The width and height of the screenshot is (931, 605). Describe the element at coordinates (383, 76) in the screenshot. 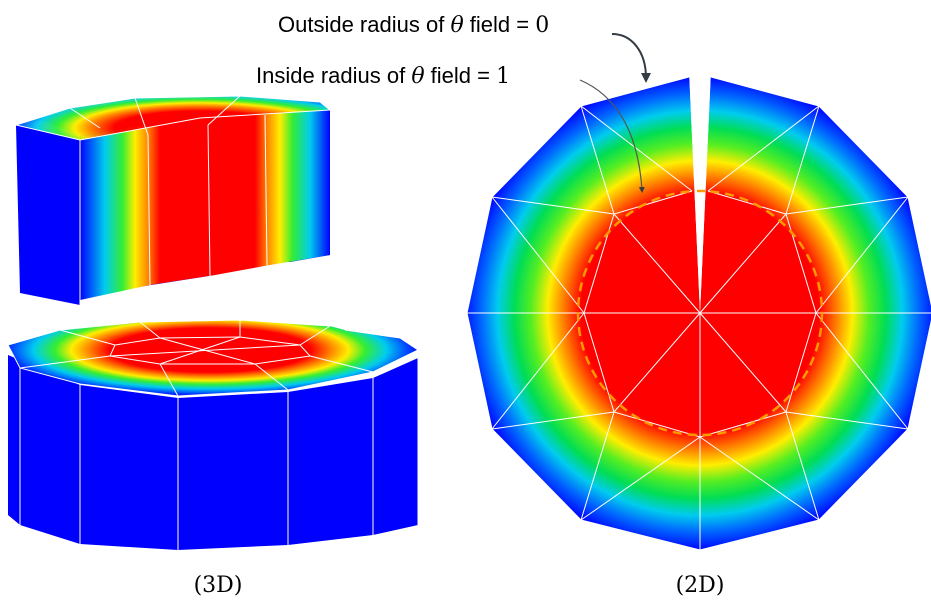

I see `inside-radius-label: Inside radius of θ field = 1` at that location.